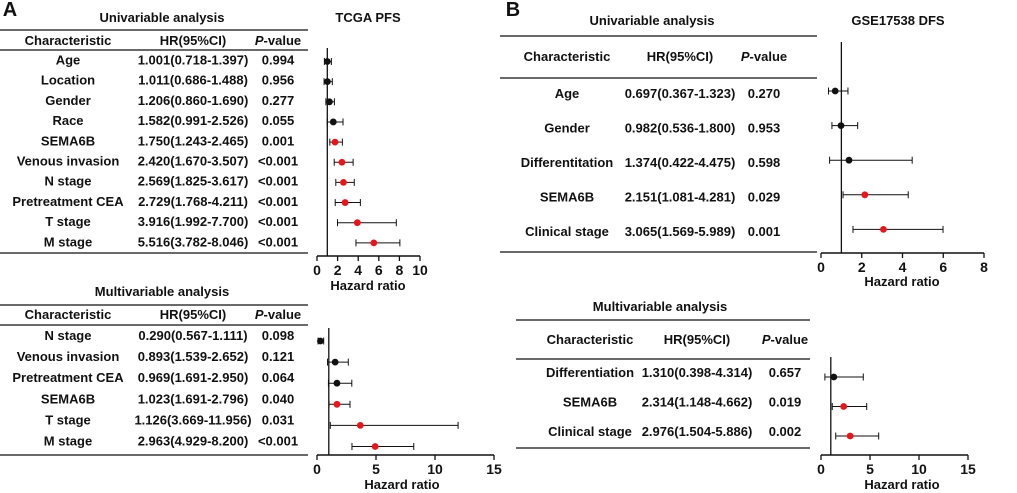  I want to click on table-cell-hr: 1.126(3.669-11.956), so click(192, 419).